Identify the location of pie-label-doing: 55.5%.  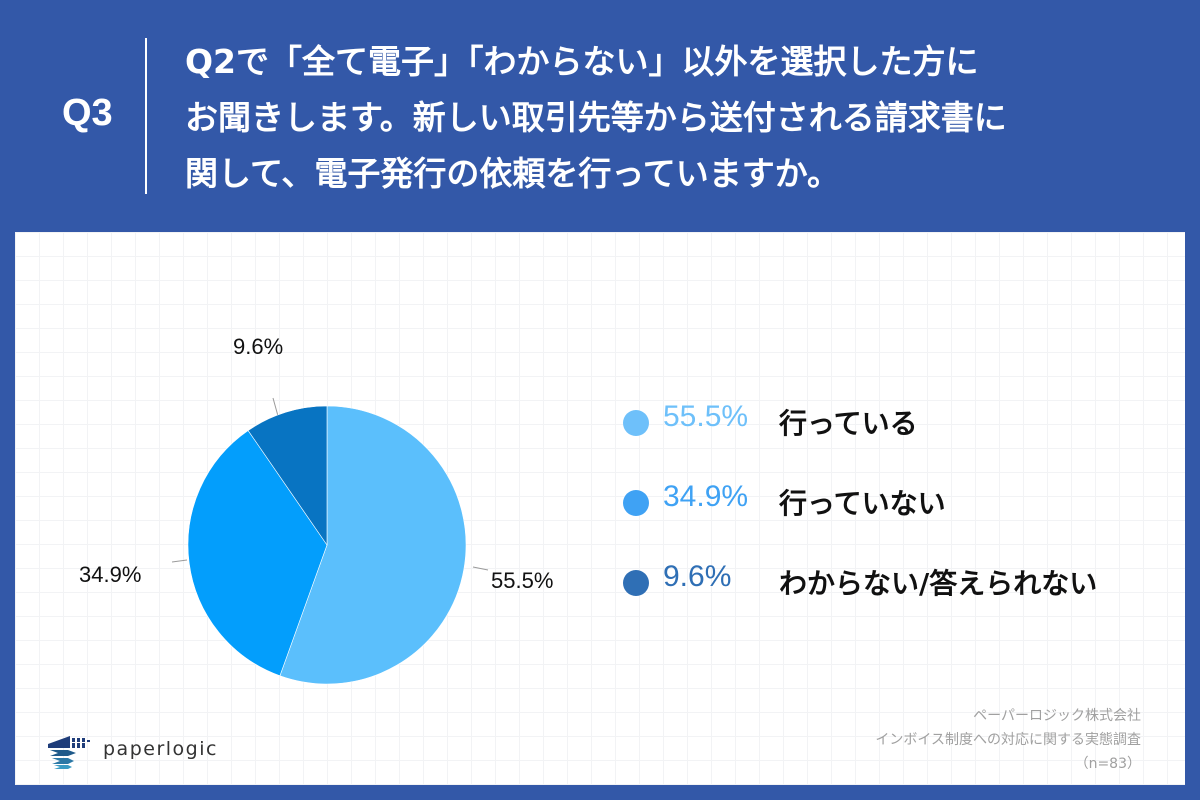
(522, 580).